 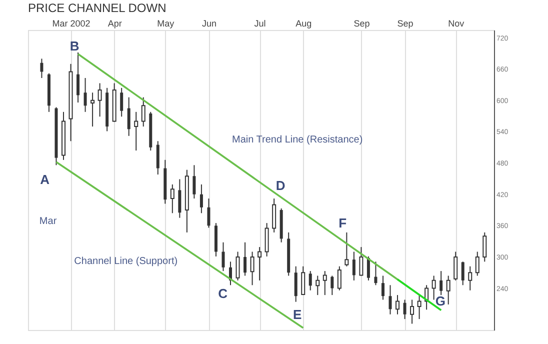 I want to click on x-tick-label: Aug, so click(x=304, y=23).